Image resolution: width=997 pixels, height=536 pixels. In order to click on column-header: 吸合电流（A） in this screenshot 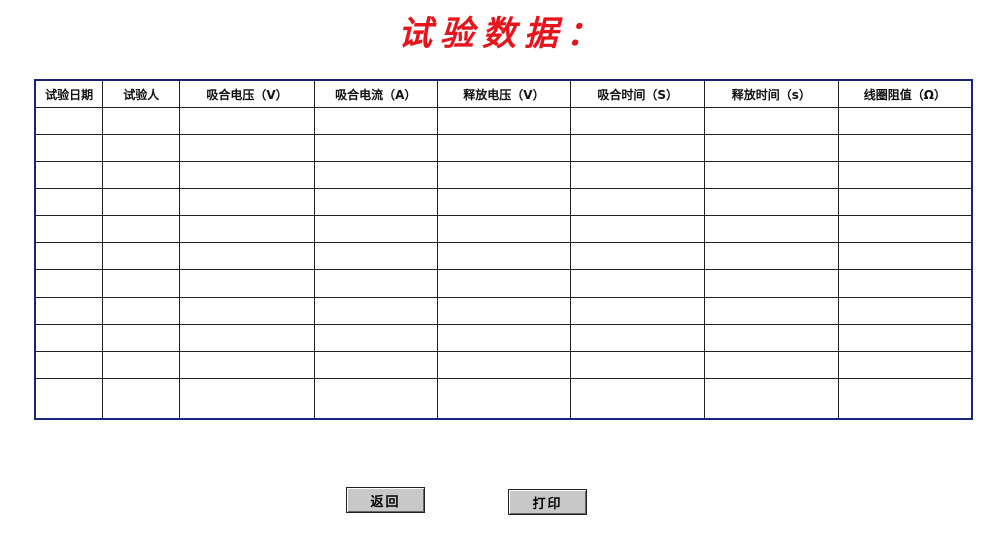, I will do `click(375, 93)`.